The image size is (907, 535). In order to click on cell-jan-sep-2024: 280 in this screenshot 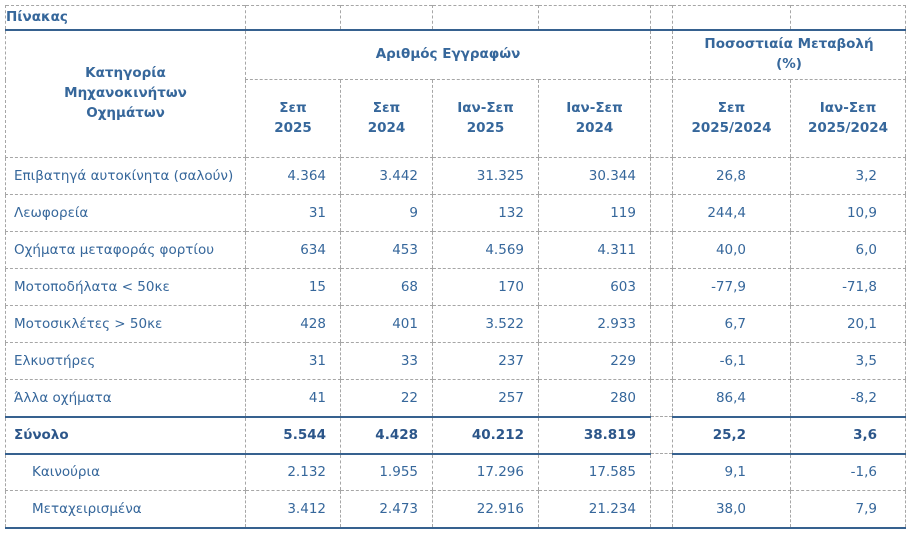, I will do `click(594, 398)`.